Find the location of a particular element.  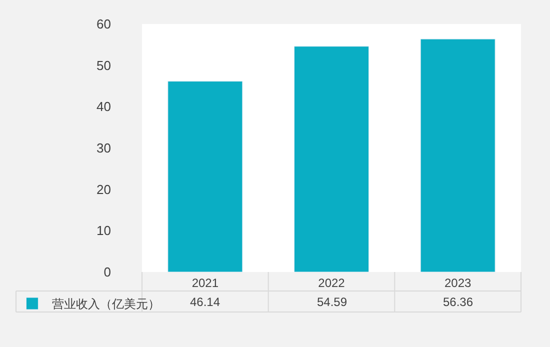

y-tick-label: 50 is located at coordinates (103, 65).